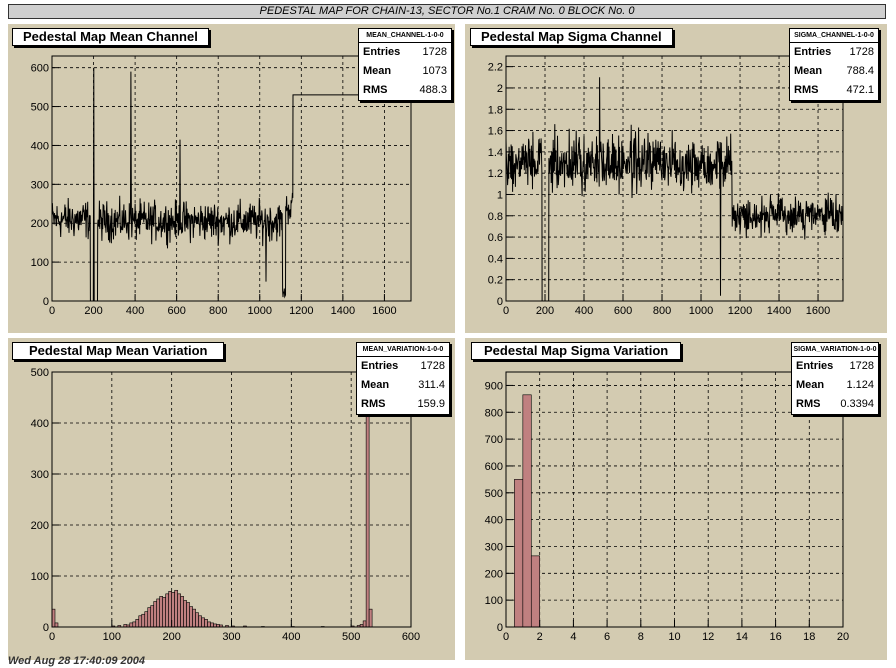 Image resolution: width=896 pixels, height=668 pixels. What do you see at coordinates (403, 404) in the screenshot?
I see `stats-row-rms: RMS 159.9` at bounding box center [403, 404].